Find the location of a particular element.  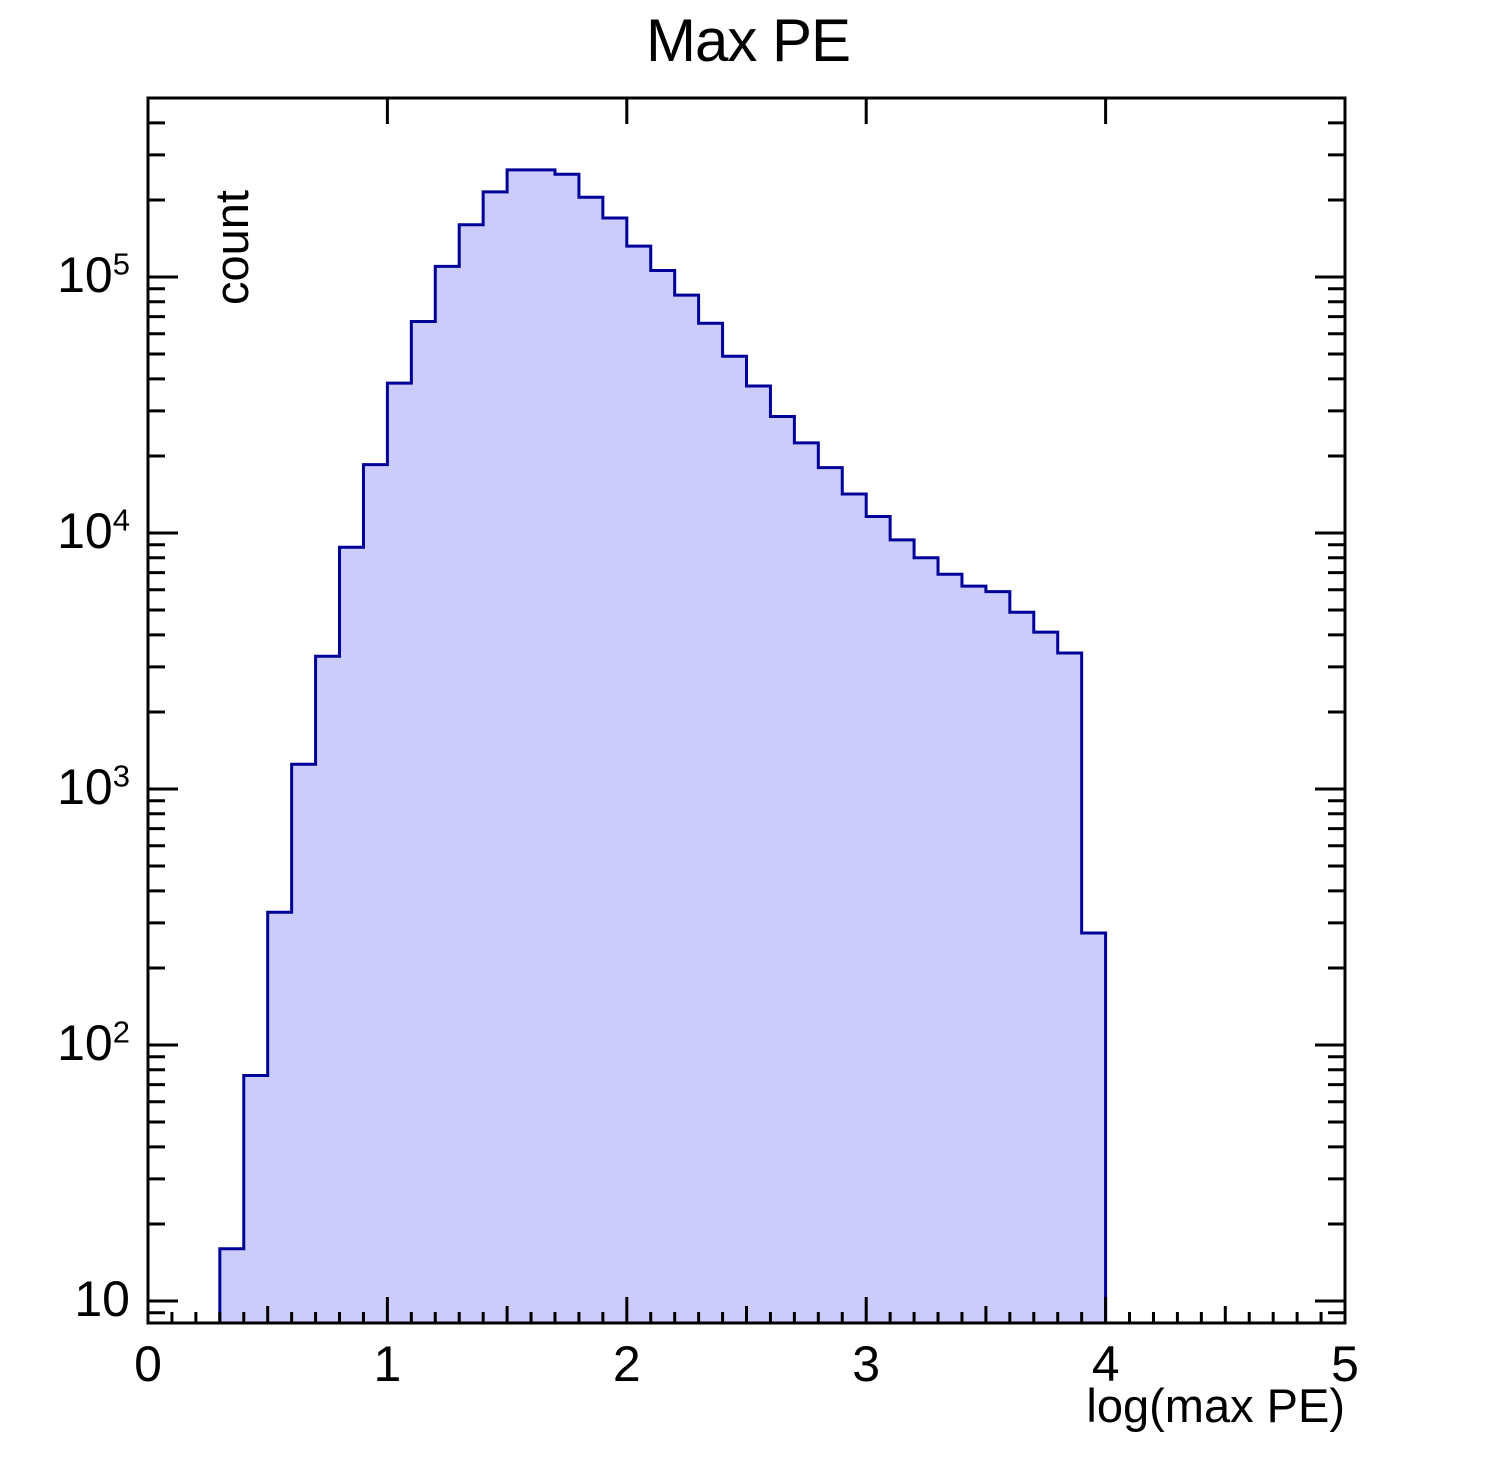

y-tick-label: 103 is located at coordinates (65, 787).